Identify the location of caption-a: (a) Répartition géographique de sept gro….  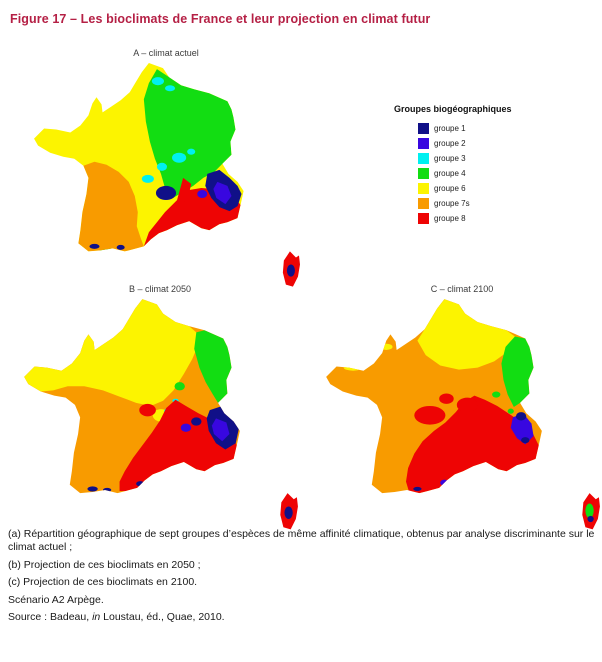
(301, 540).